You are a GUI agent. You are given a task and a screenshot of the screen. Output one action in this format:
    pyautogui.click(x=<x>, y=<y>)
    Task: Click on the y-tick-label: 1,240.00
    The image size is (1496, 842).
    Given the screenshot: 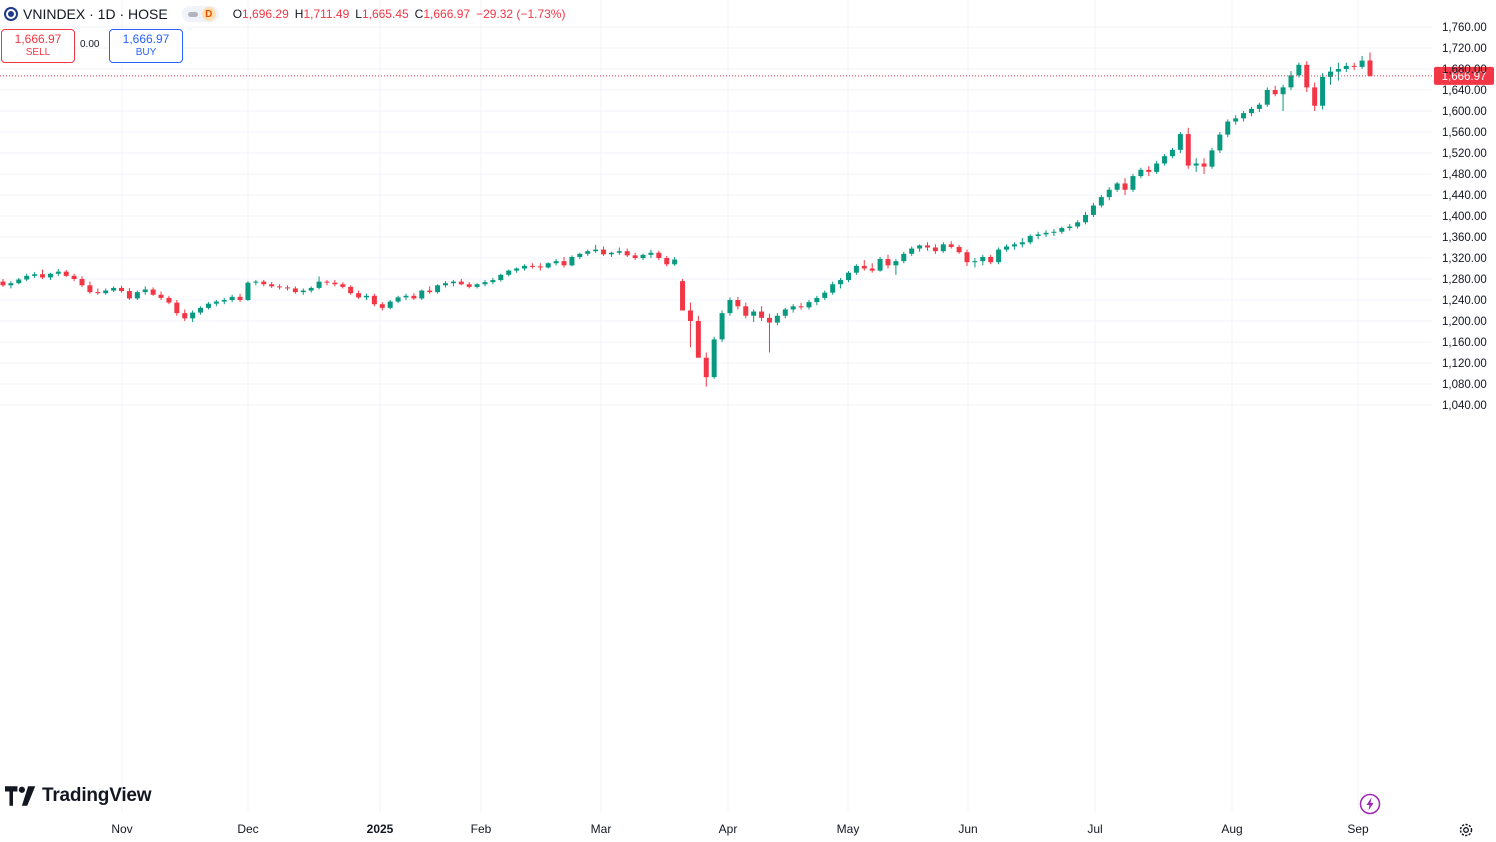 What is the action you would take?
    pyautogui.click(x=1464, y=301)
    